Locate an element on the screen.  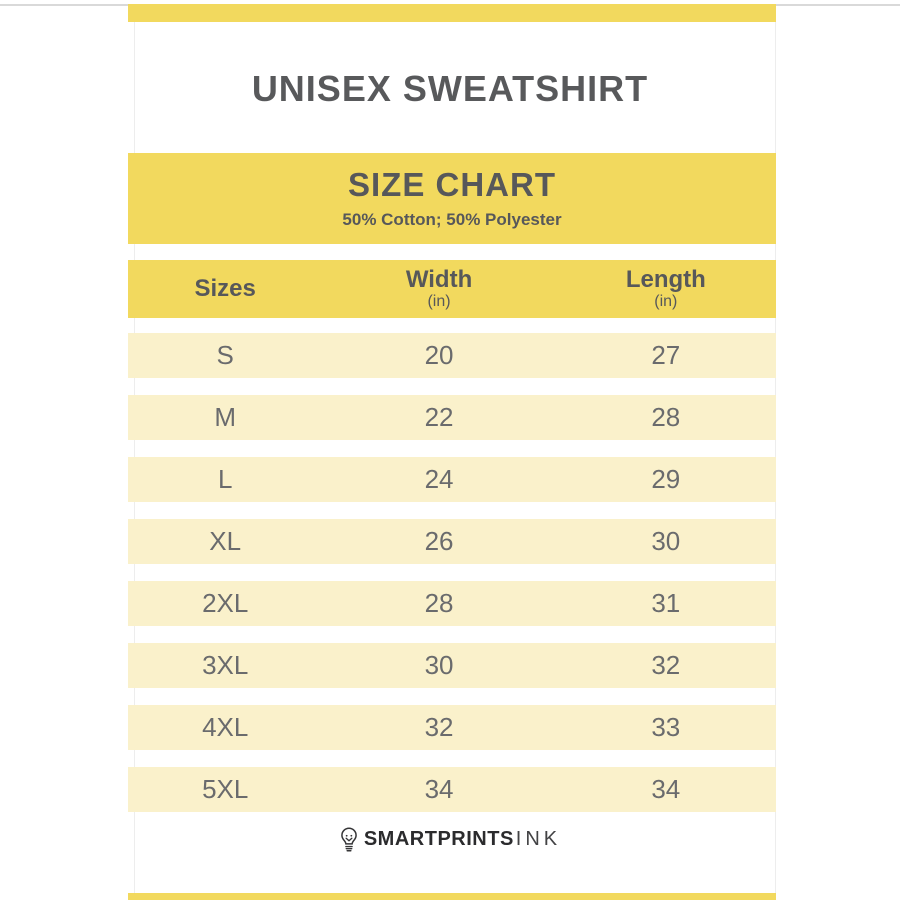
width-cell: 34 is located at coordinates (439, 789).